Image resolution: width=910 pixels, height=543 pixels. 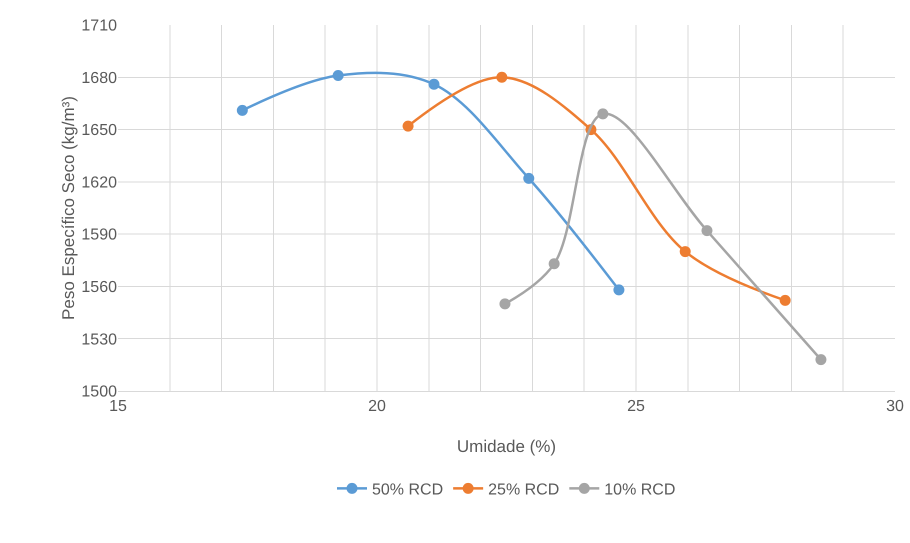 I want to click on x-axis-title: Umidade (%), so click(x=506, y=446).